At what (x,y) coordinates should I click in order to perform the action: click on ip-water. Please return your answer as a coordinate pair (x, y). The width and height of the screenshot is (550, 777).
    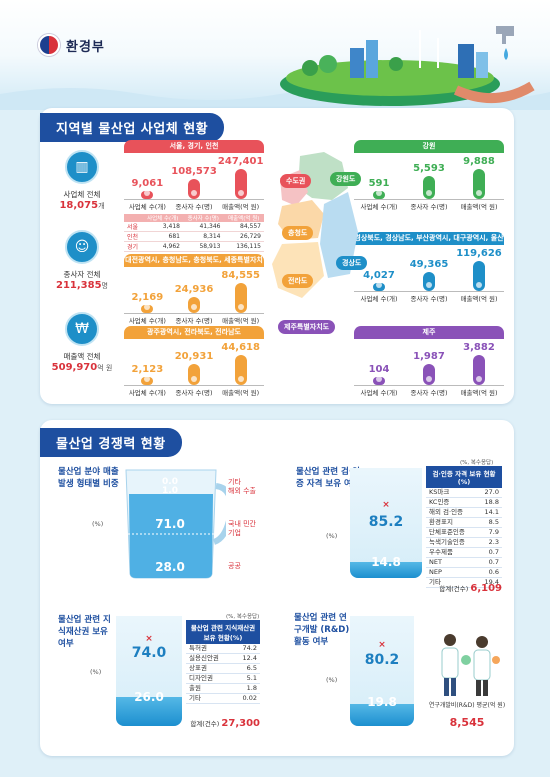
    Looking at the image, I should click on (149, 711).